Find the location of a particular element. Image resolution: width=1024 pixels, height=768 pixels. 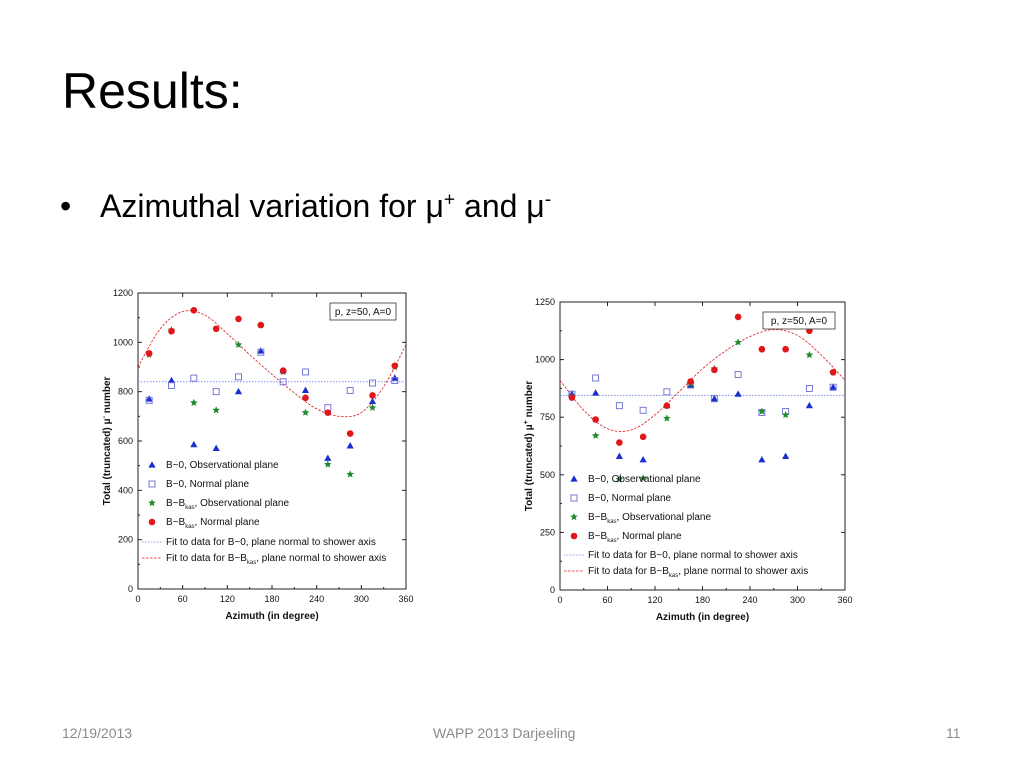

y-tick-label: 250 is located at coordinates (547, 532).